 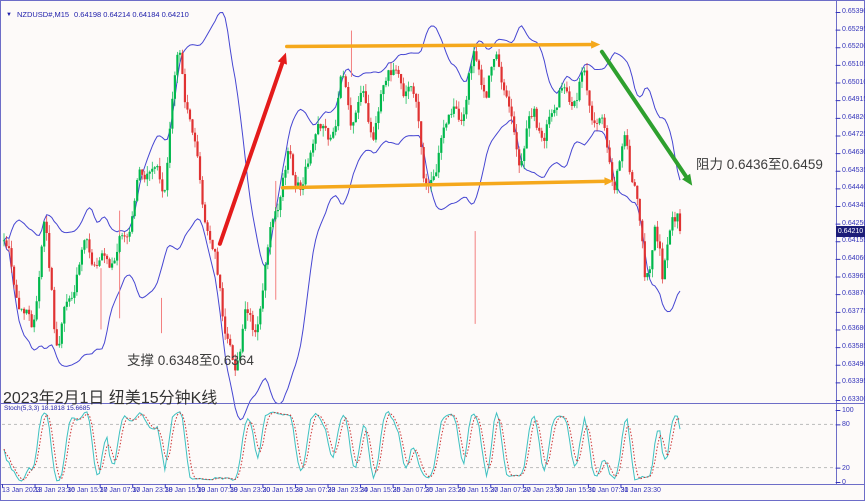 What do you see at coordinates (850, 231) in the screenshot?
I see `current-price-tag: 0.64210` at bounding box center [850, 231].